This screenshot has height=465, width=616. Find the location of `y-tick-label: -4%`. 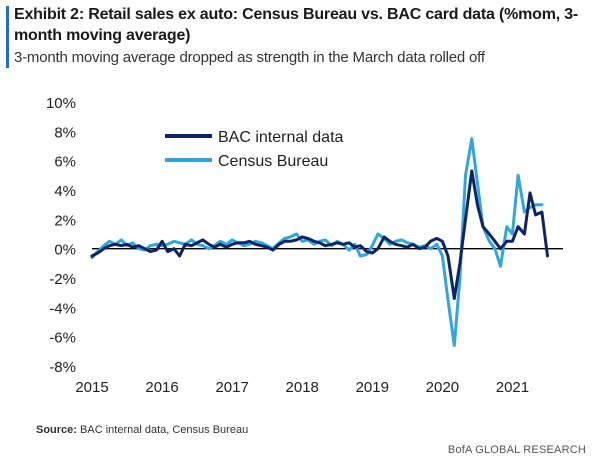

y-tick-label: -4% is located at coordinates (62, 308).